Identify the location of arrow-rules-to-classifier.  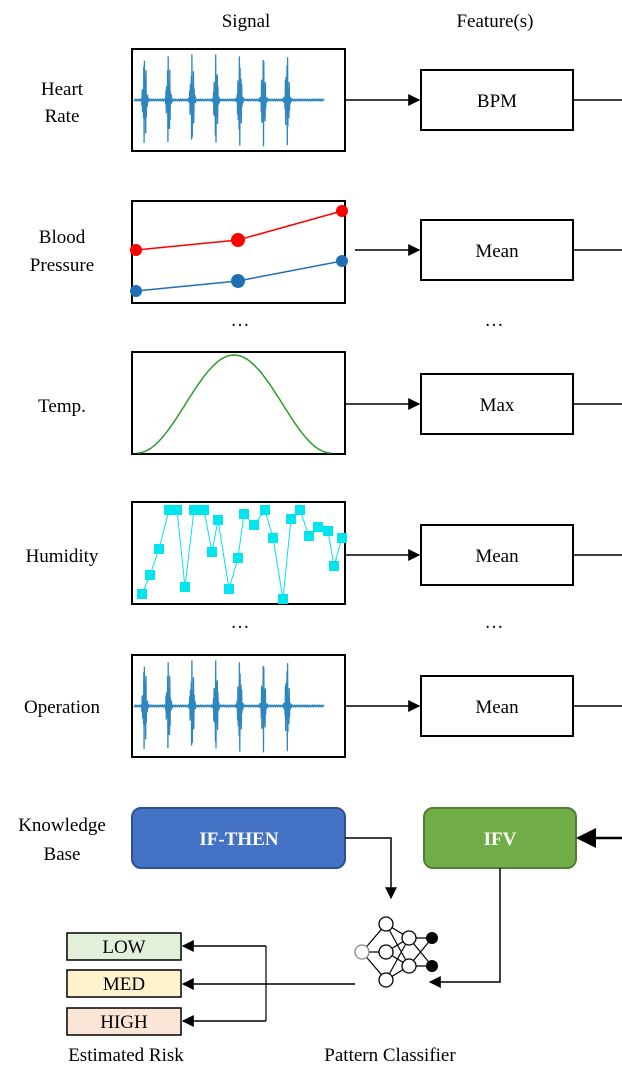
(371, 868).